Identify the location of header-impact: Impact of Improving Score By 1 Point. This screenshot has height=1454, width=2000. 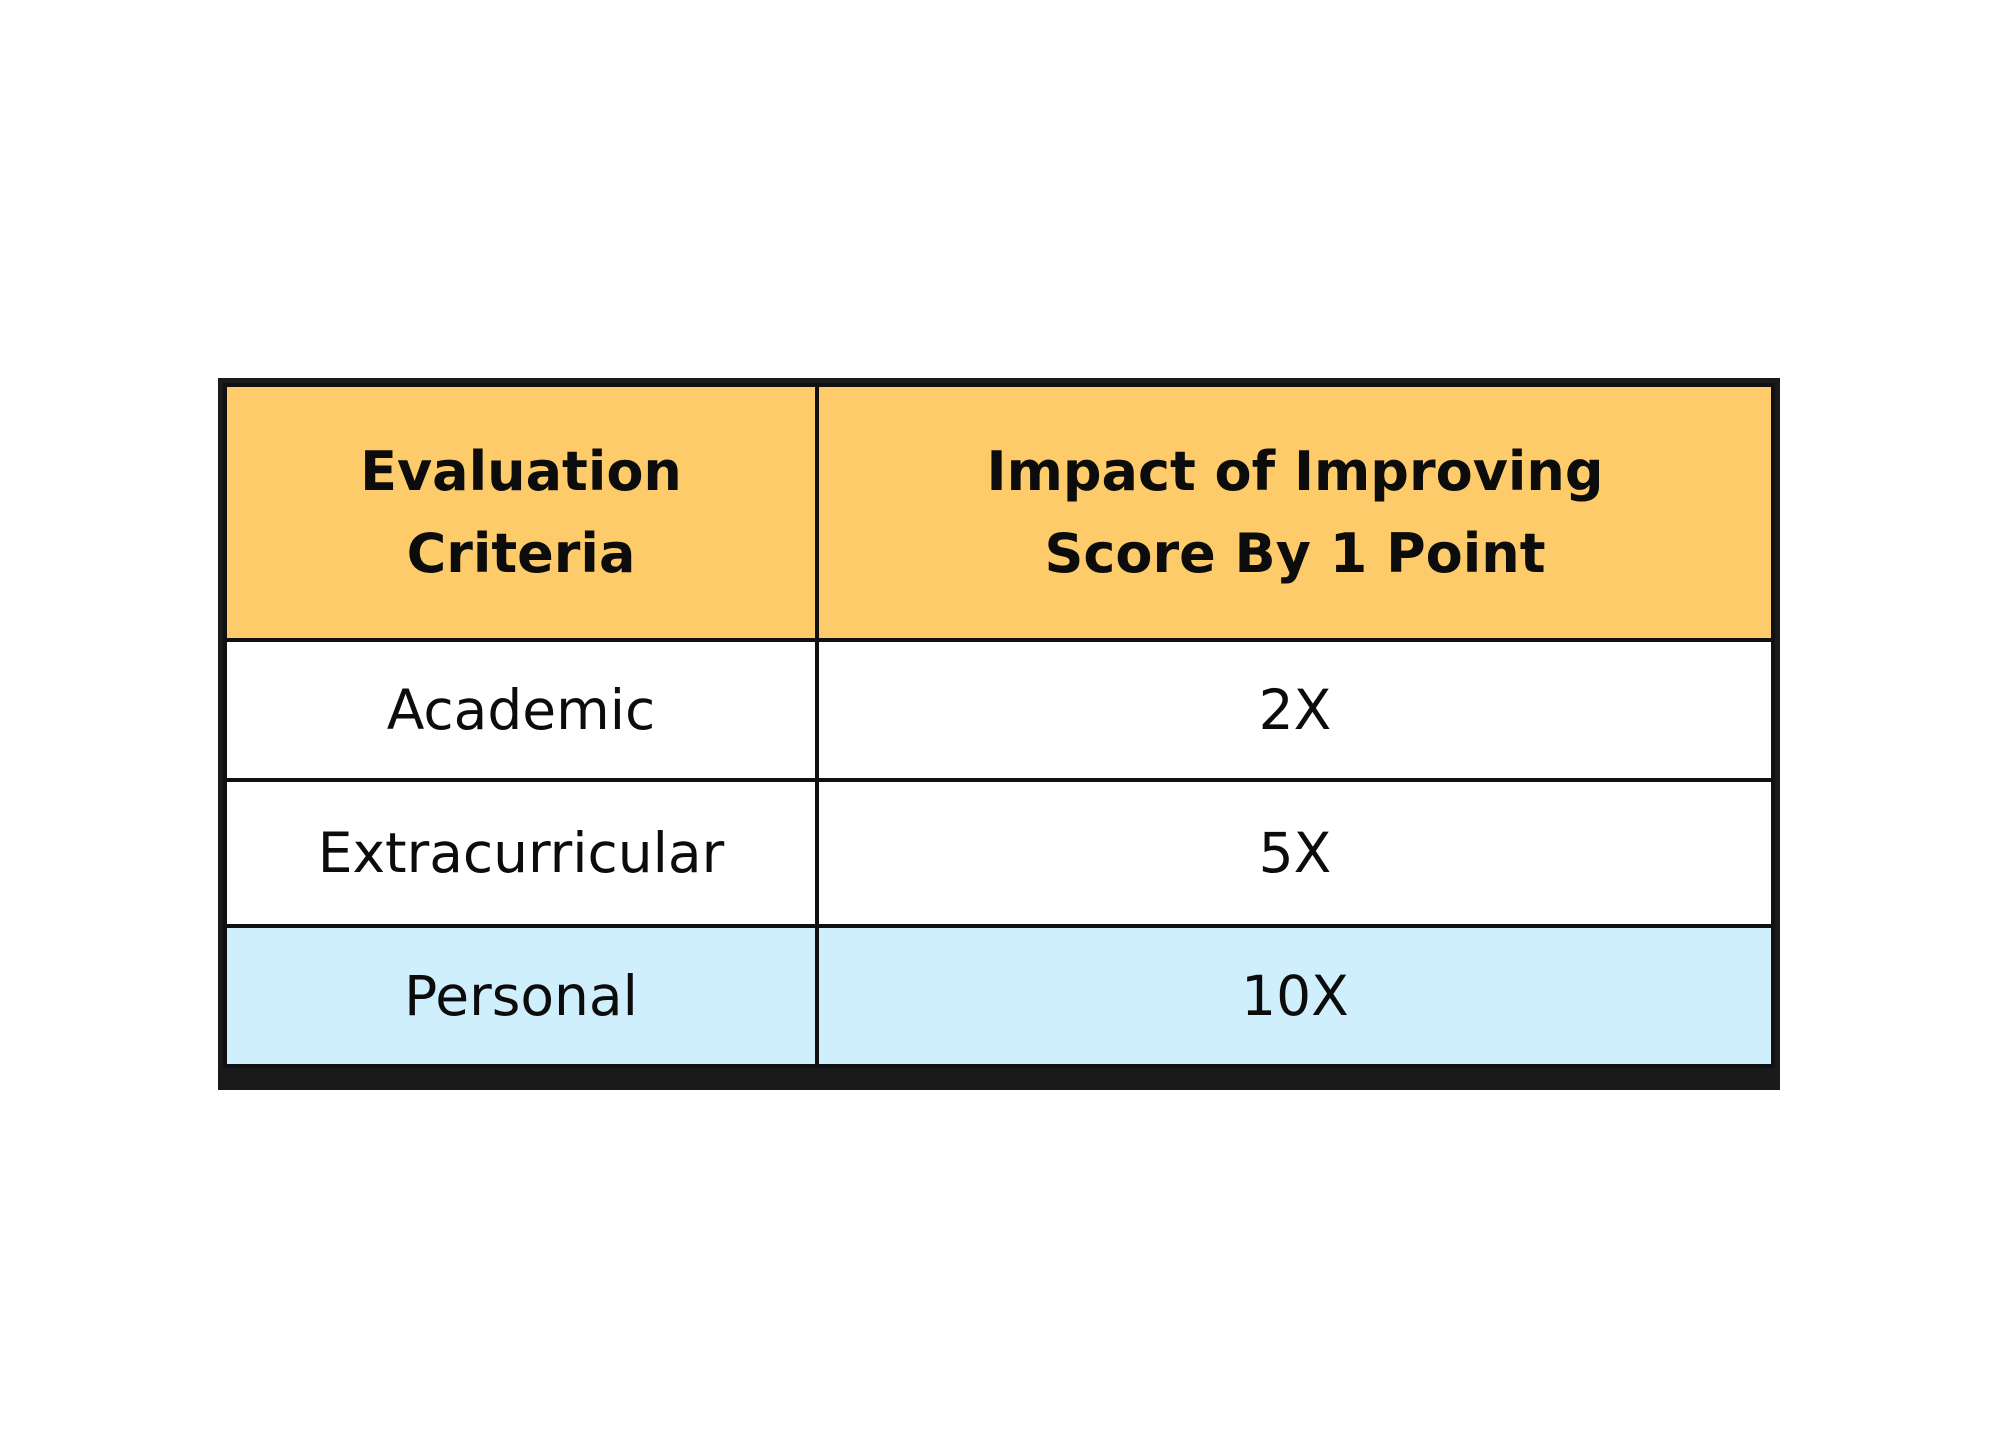
(1295, 512).